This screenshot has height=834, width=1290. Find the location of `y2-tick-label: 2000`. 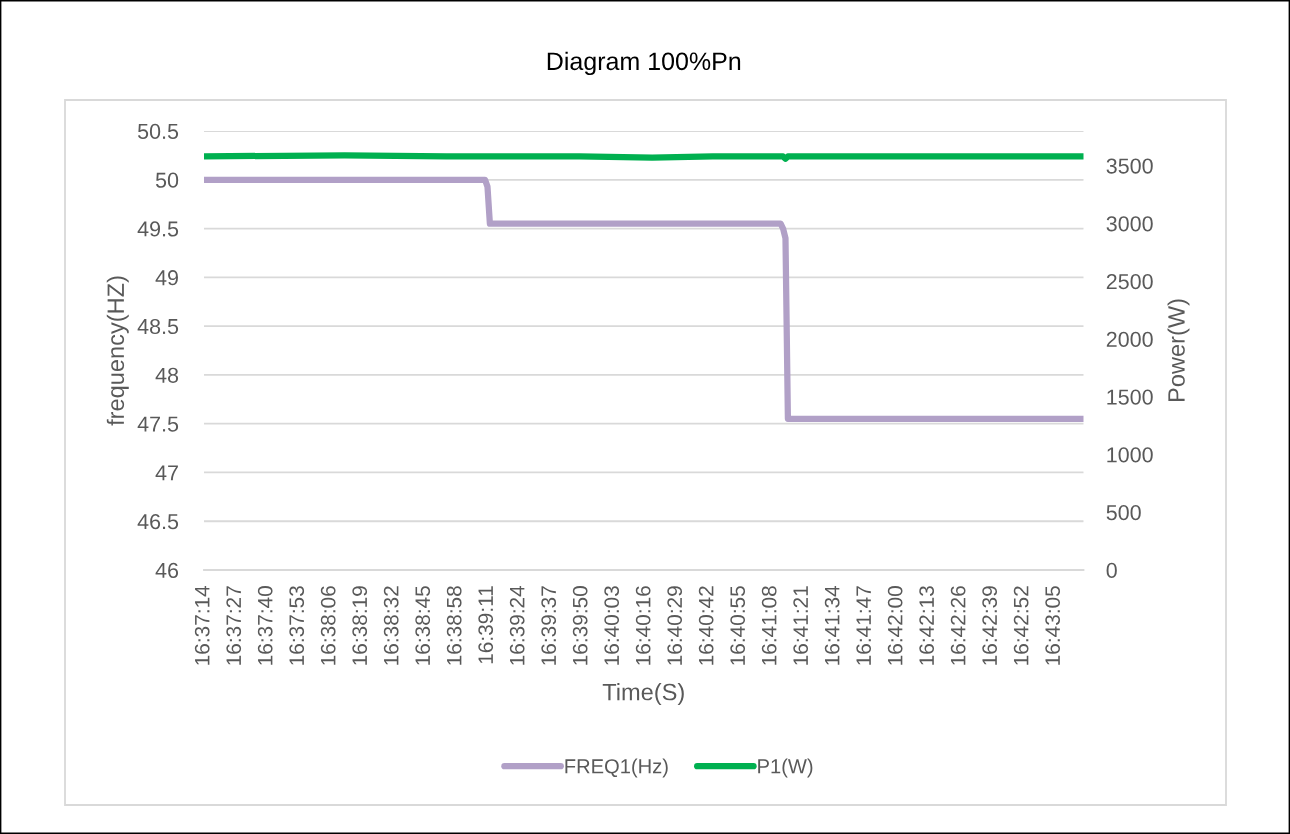

y2-tick-label: 2000 is located at coordinates (1129, 339).